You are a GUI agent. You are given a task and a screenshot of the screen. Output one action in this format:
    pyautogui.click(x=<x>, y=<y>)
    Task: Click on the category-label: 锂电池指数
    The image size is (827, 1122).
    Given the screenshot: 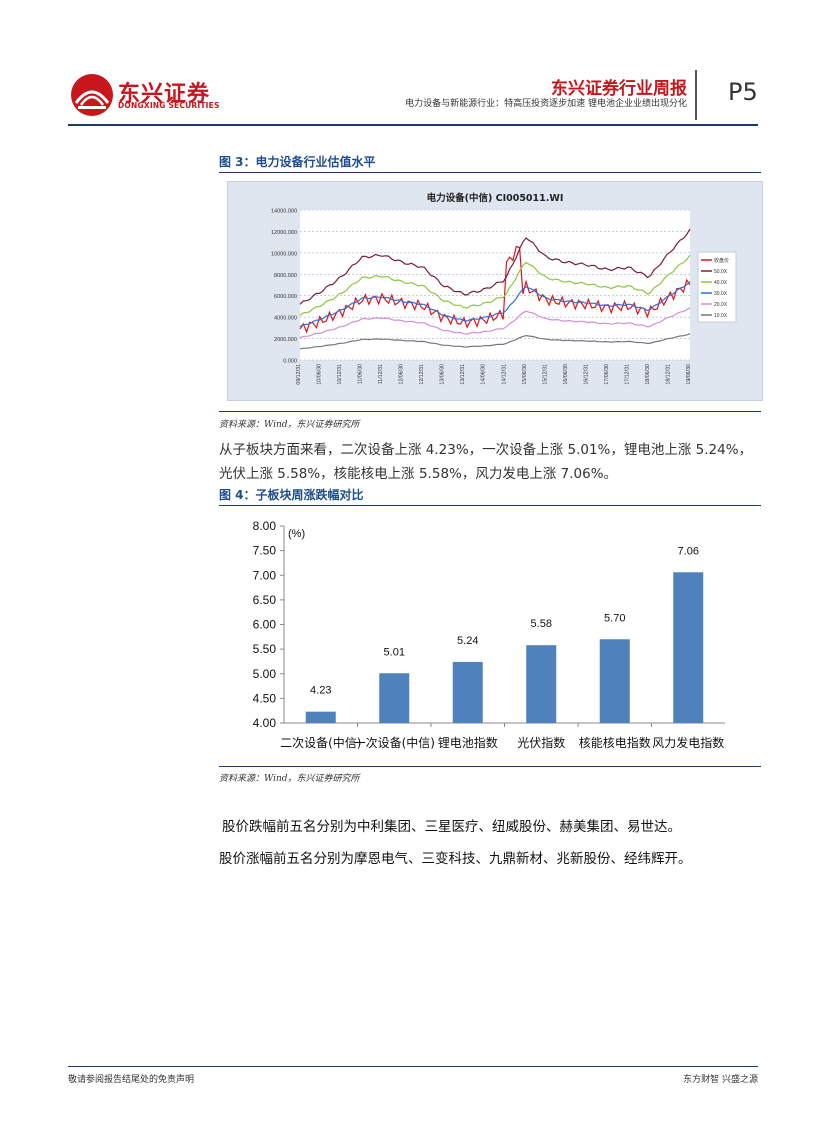 What is the action you would take?
    pyautogui.click(x=468, y=742)
    